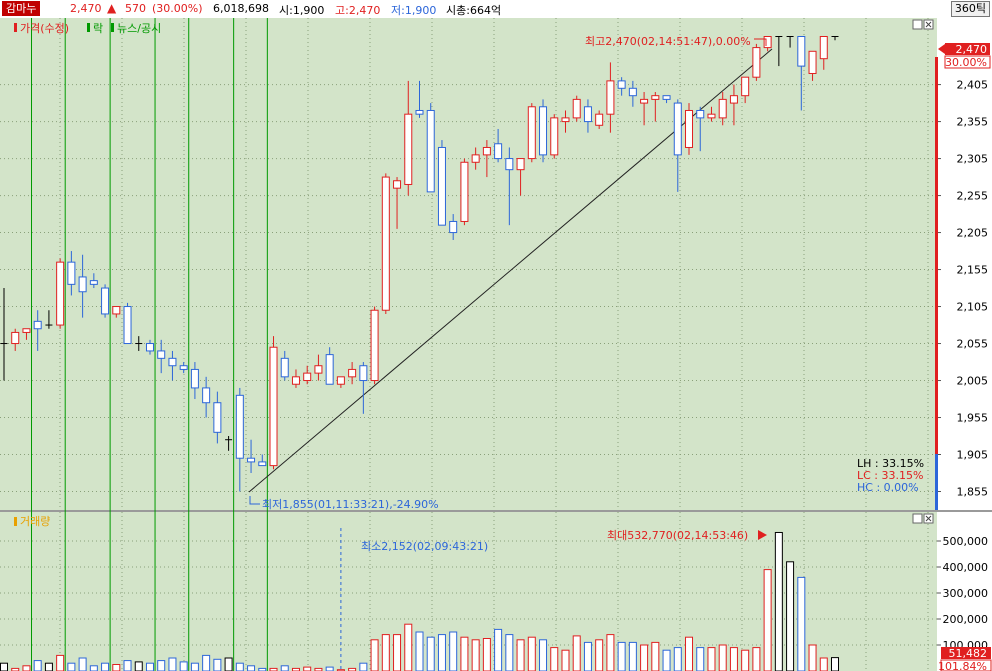 The width and height of the screenshot is (992, 671). I want to click on current-price-badge: 2,470, so click(972, 49).